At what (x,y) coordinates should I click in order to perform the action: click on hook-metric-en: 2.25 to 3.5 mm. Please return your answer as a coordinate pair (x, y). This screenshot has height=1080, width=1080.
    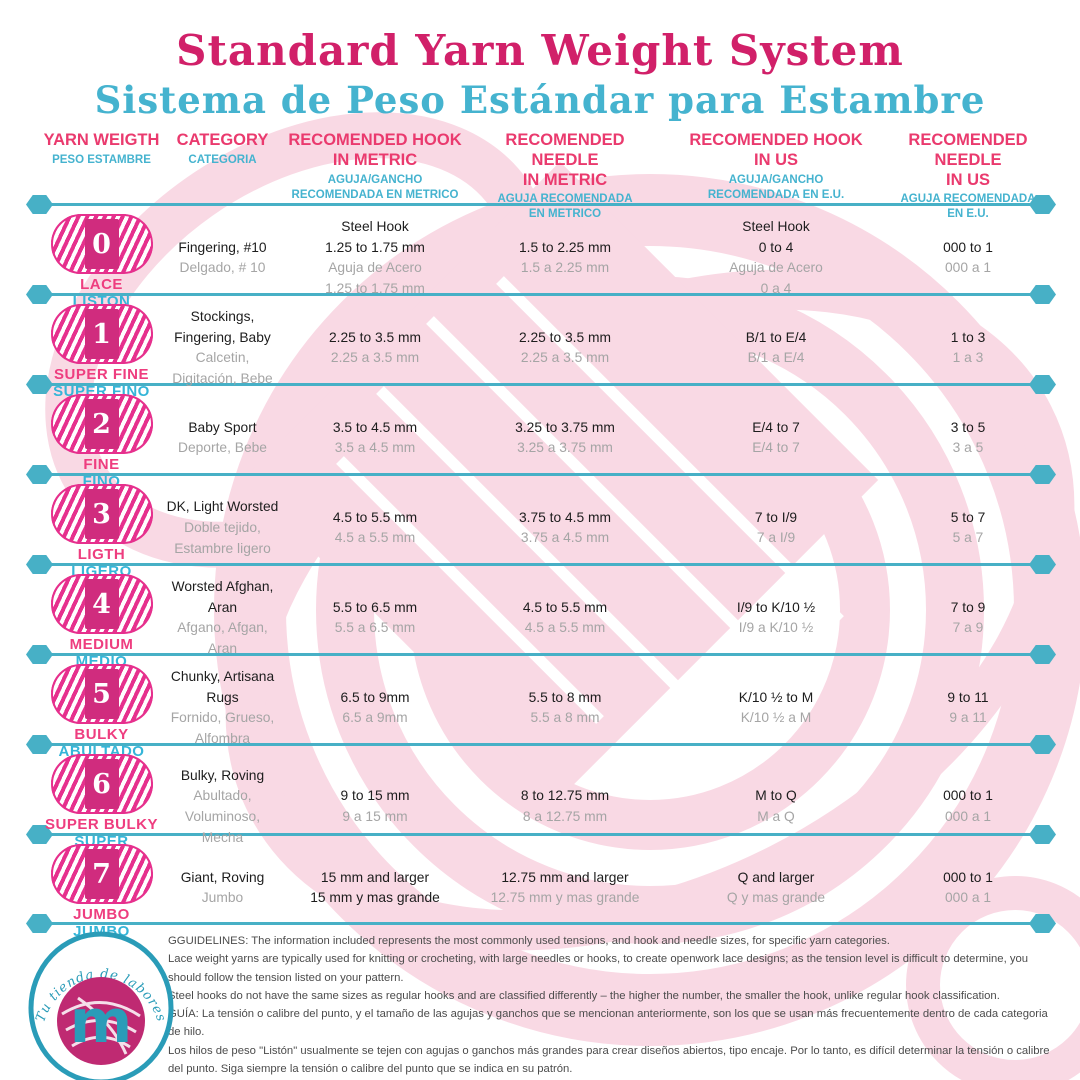
    Looking at the image, I should click on (375, 337).